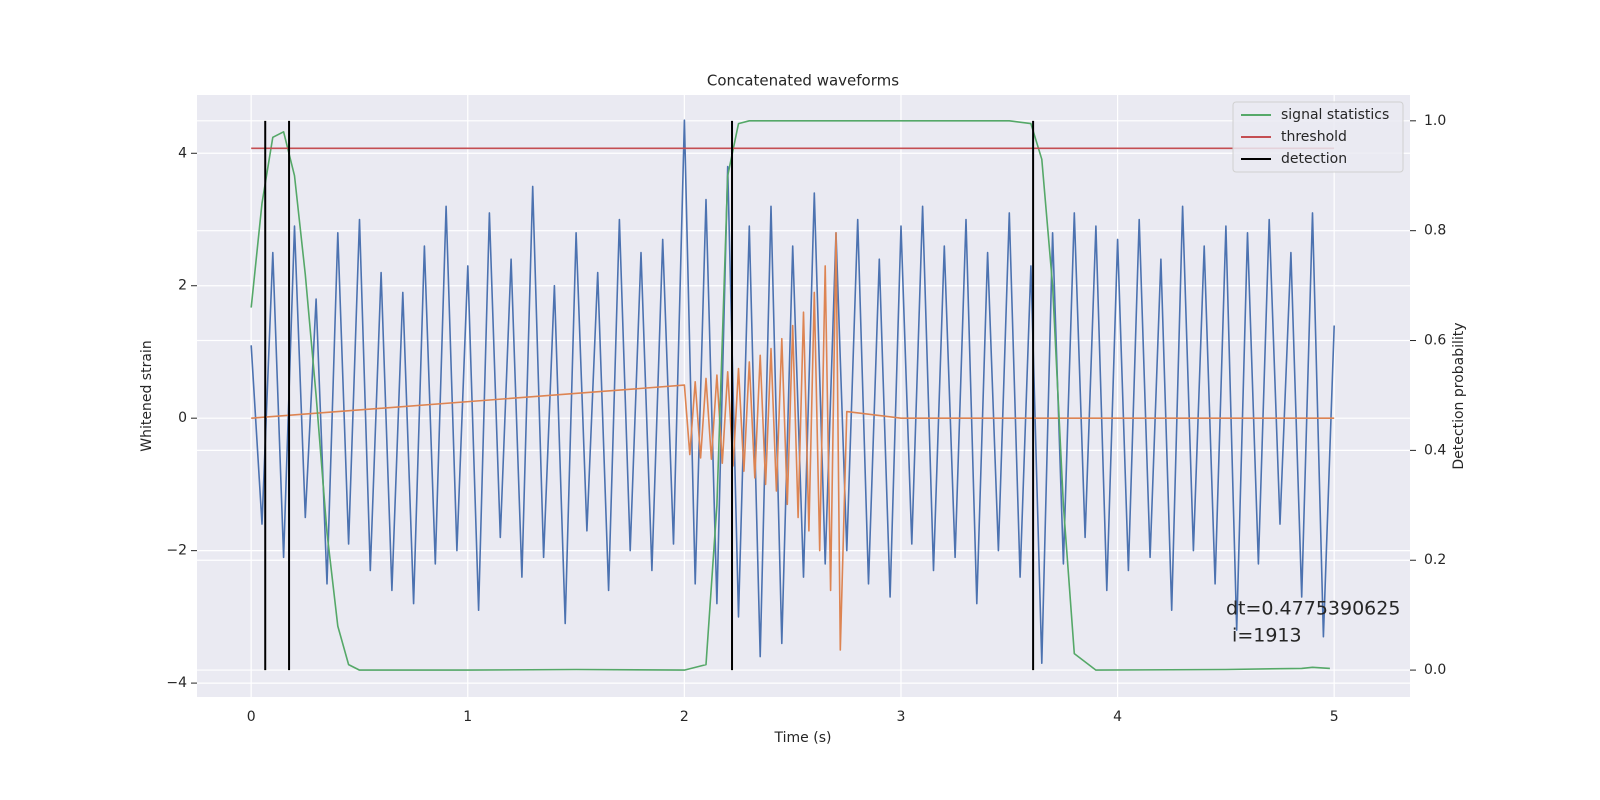 The width and height of the screenshot is (1600, 800). What do you see at coordinates (1459, 395) in the screenshot?
I see `y2-axis-label: Detection probability` at bounding box center [1459, 395].